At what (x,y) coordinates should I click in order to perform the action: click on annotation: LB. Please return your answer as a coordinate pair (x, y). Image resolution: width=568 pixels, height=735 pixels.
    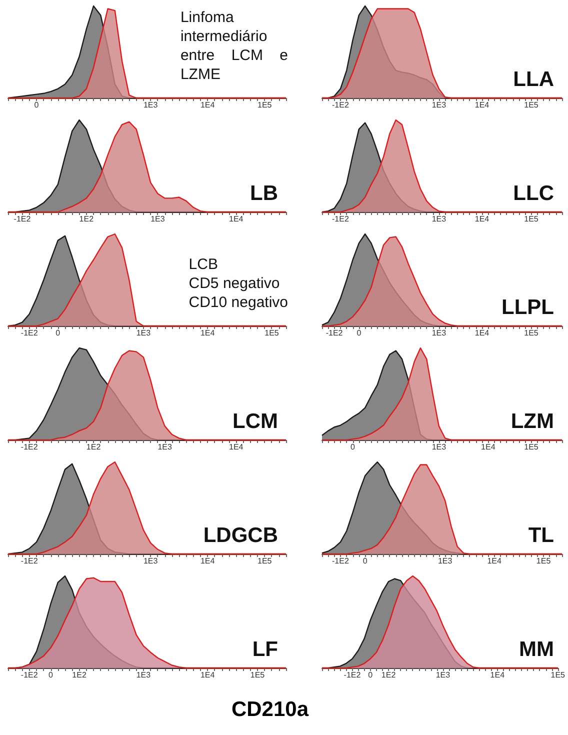
    Looking at the image, I should click on (264, 193).